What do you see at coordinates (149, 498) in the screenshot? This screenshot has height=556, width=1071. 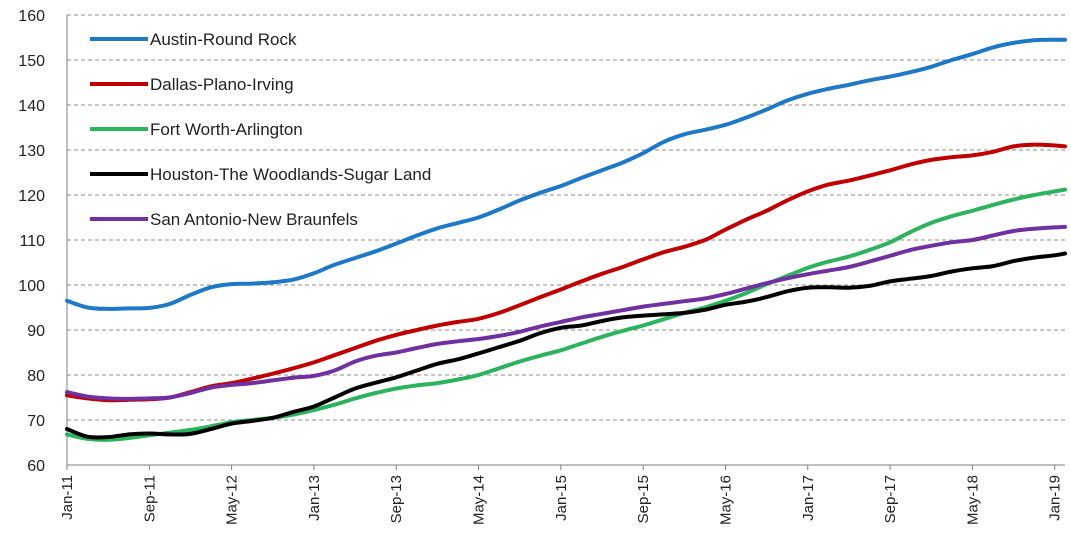 I see `x-tick-label: Sep-11` at bounding box center [149, 498].